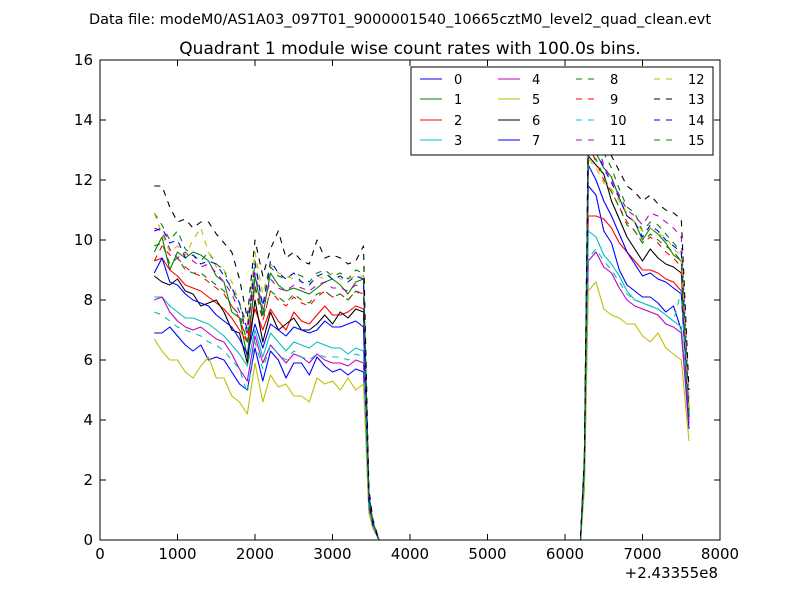 This screenshot has width=800, height=600. What do you see at coordinates (458, 80) in the screenshot?
I see `legend-label: 0` at bounding box center [458, 80].